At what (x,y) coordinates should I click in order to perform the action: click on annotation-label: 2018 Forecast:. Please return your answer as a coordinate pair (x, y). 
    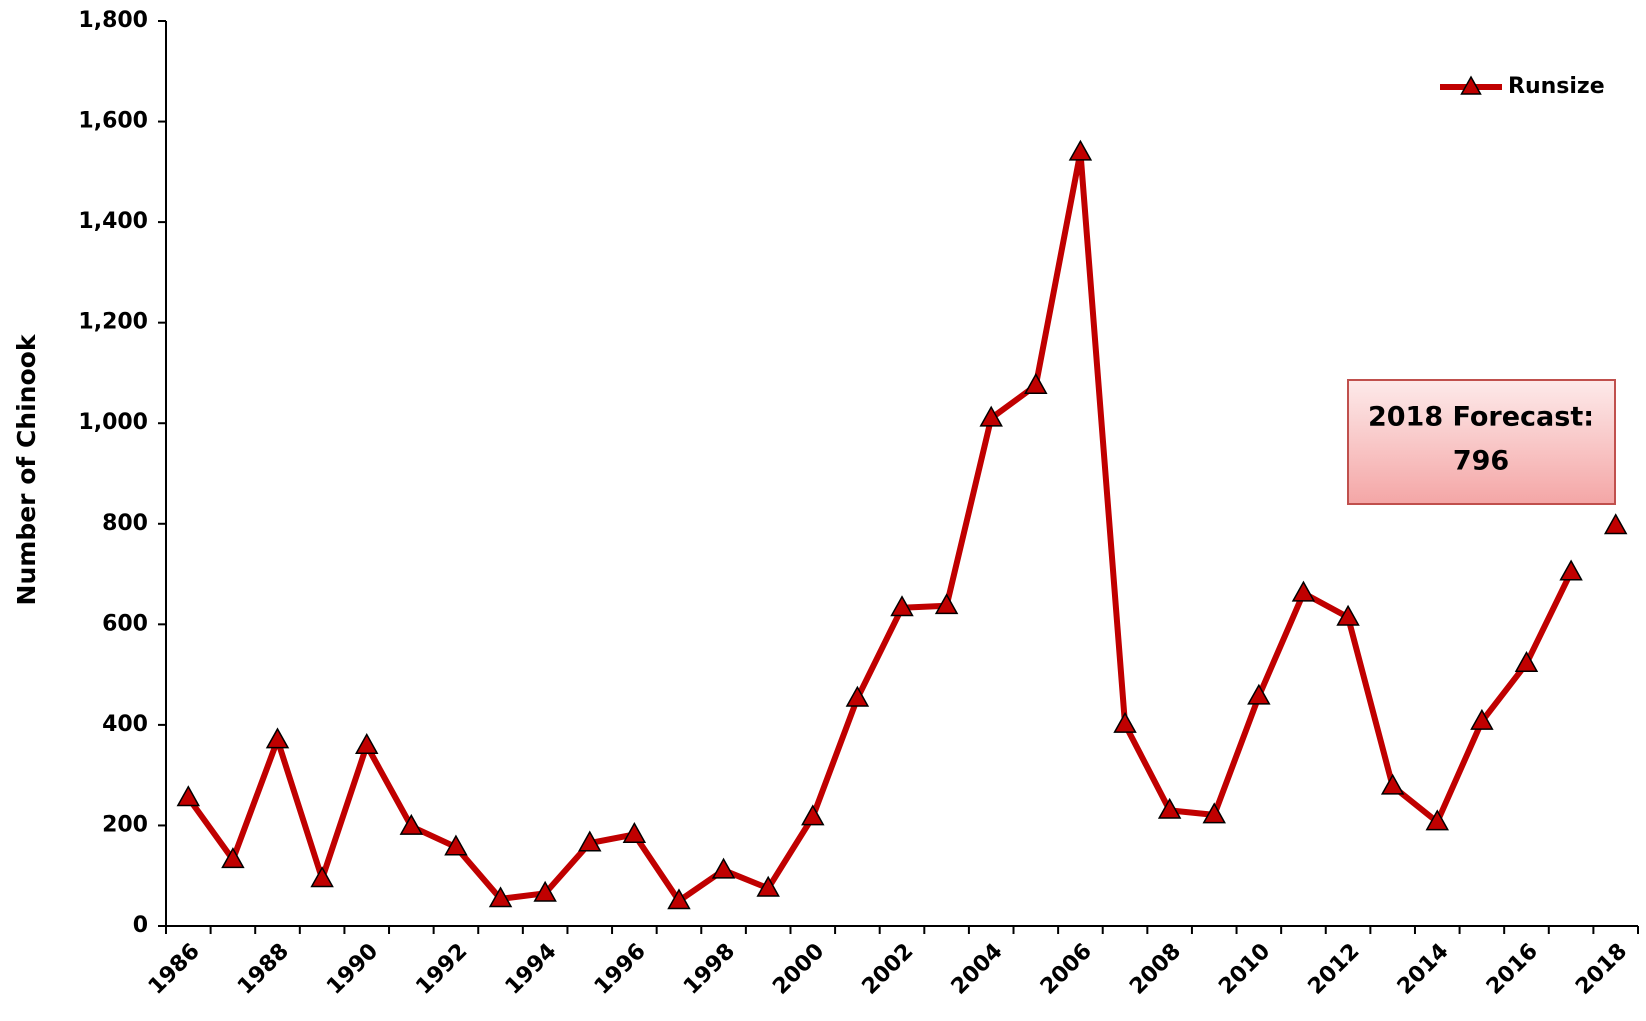
    Looking at the image, I should click on (1481, 417).